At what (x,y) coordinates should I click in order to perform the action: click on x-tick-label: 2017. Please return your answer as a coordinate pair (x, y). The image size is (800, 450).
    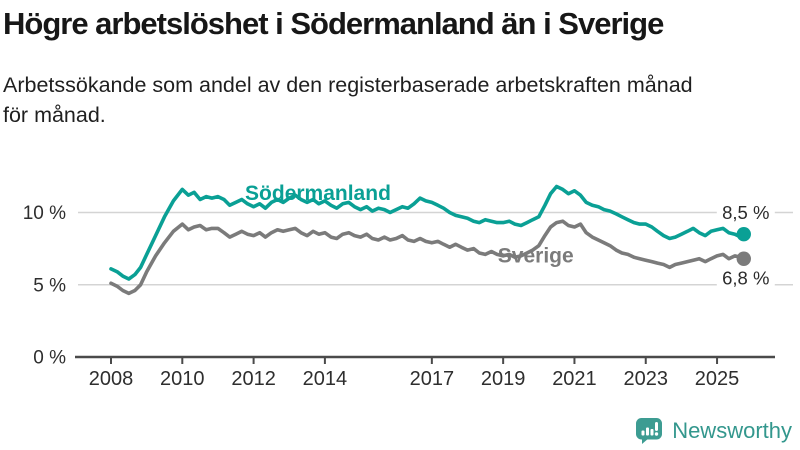
    Looking at the image, I should click on (432, 379).